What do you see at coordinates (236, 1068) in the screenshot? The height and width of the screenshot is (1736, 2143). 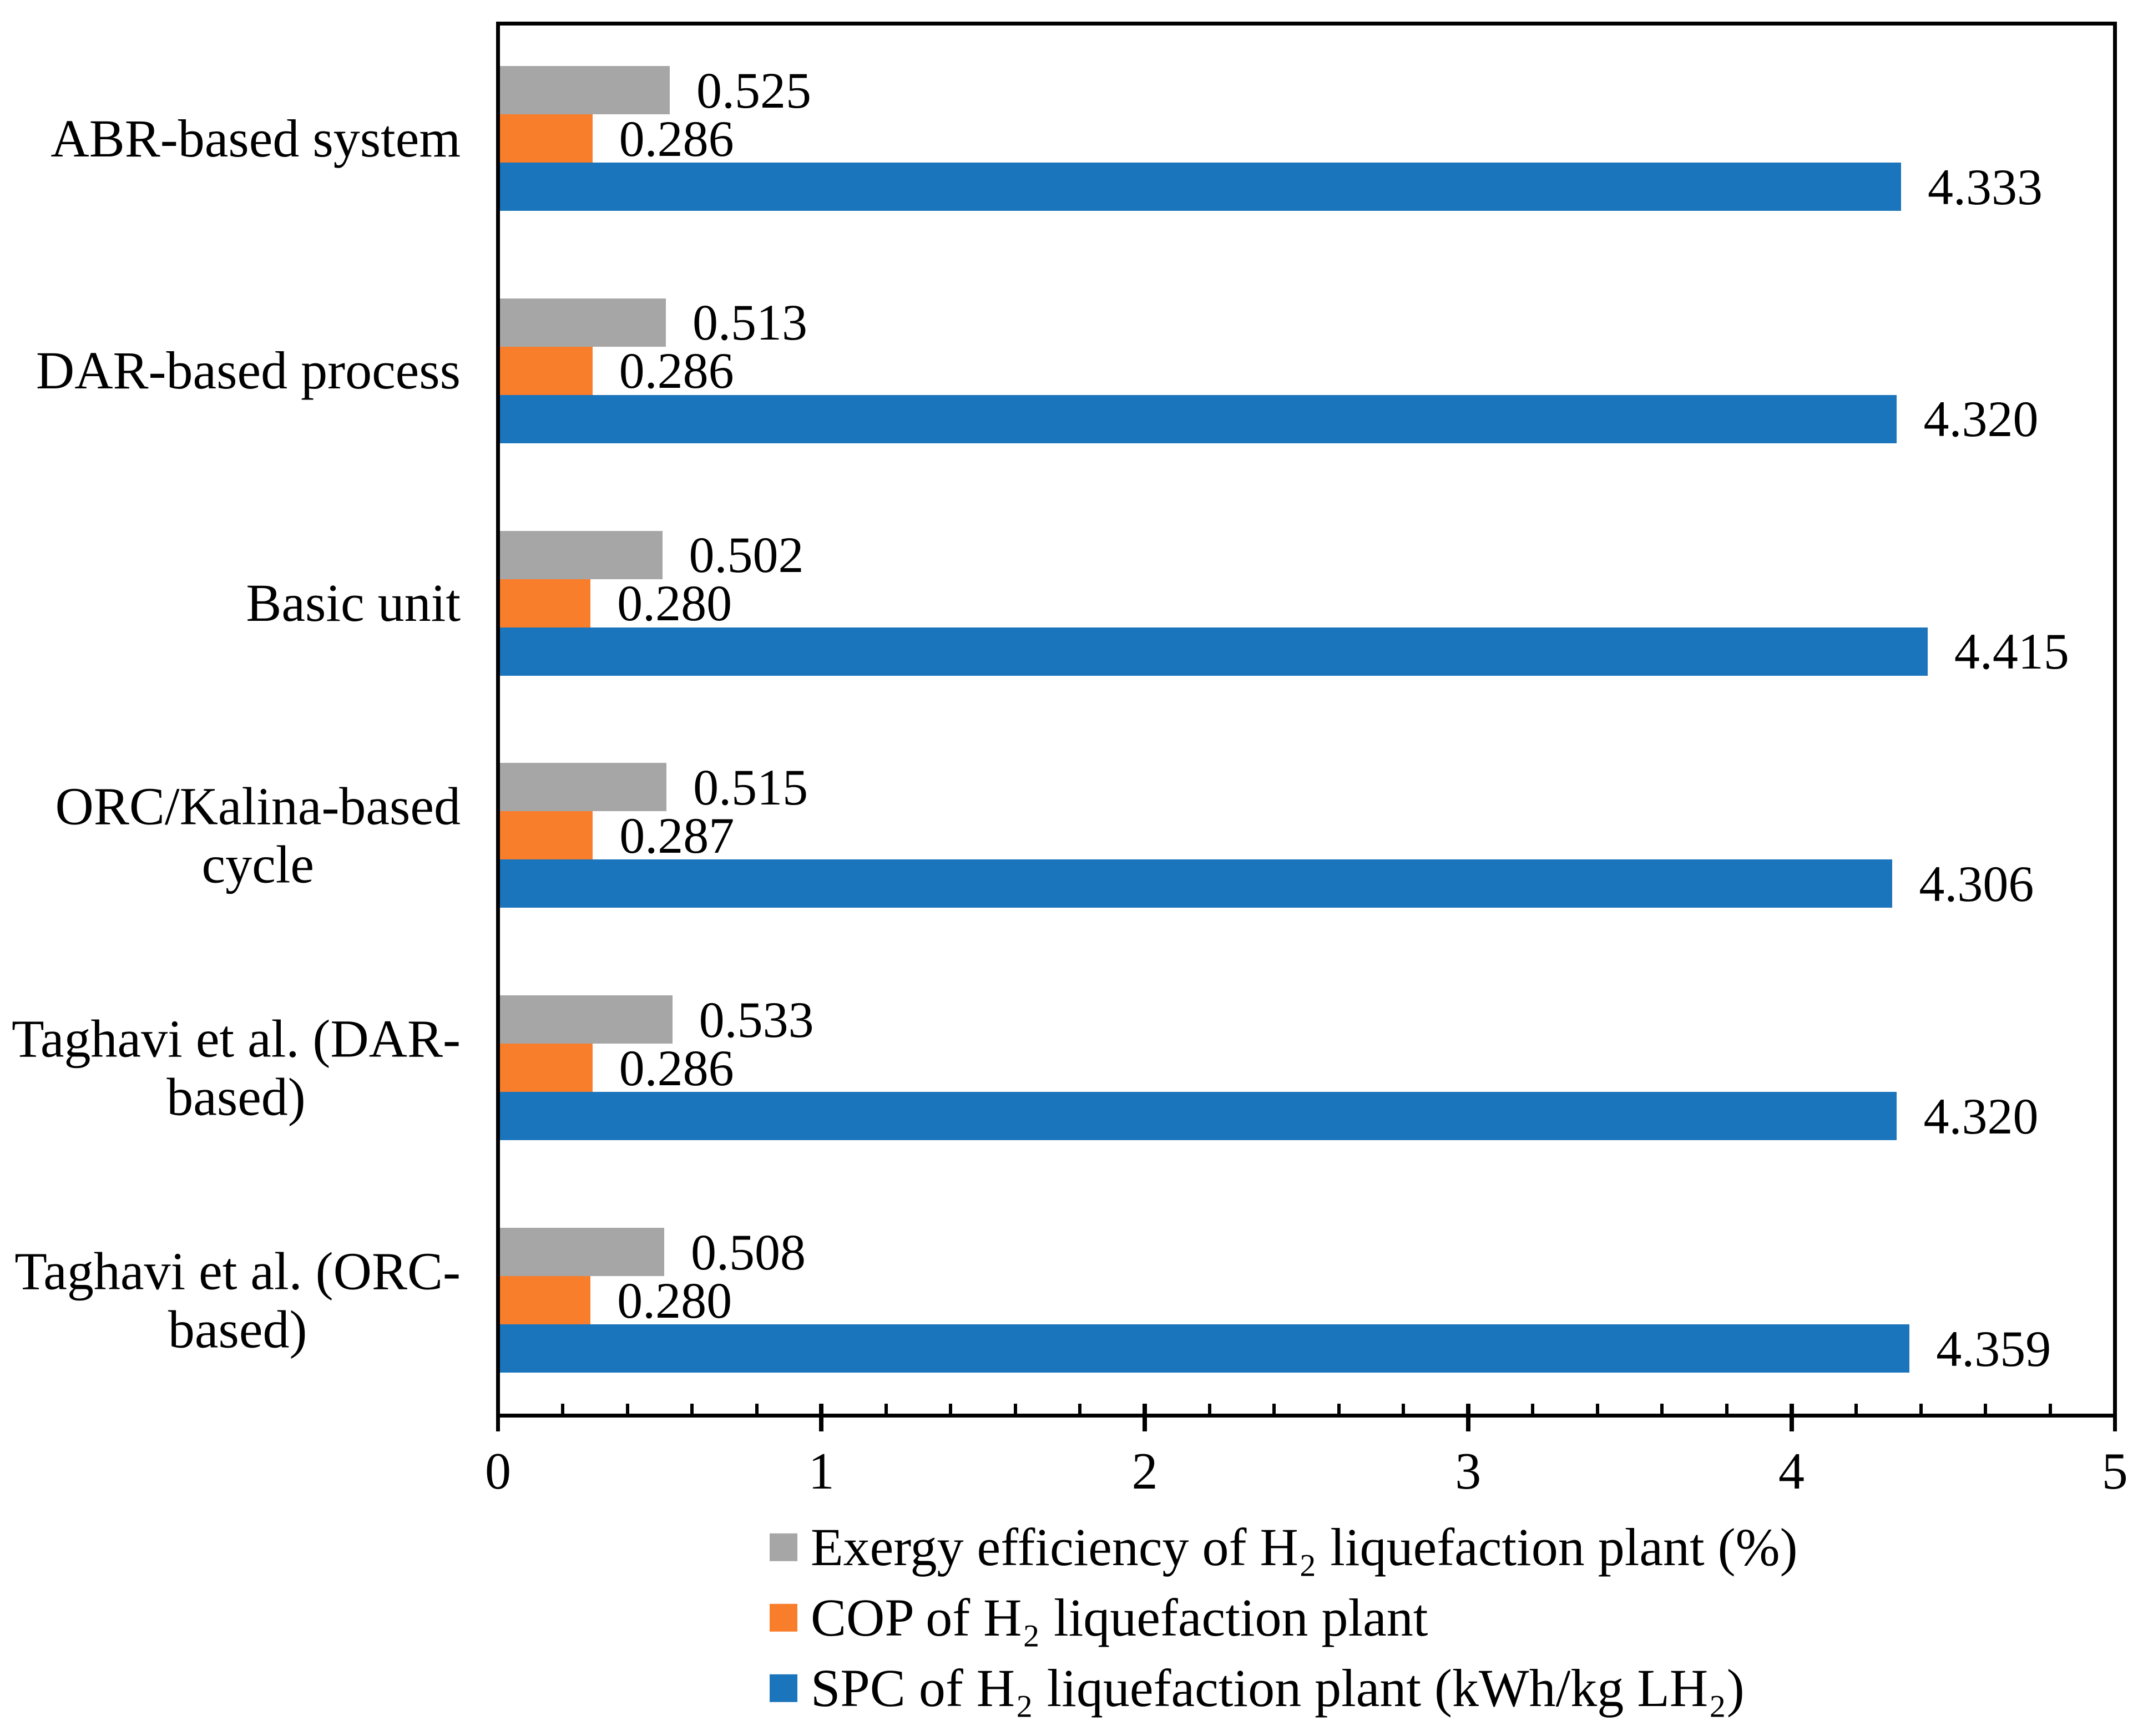 I see `category-label: Taghavi et al. (DAR- based)` at bounding box center [236, 1068].